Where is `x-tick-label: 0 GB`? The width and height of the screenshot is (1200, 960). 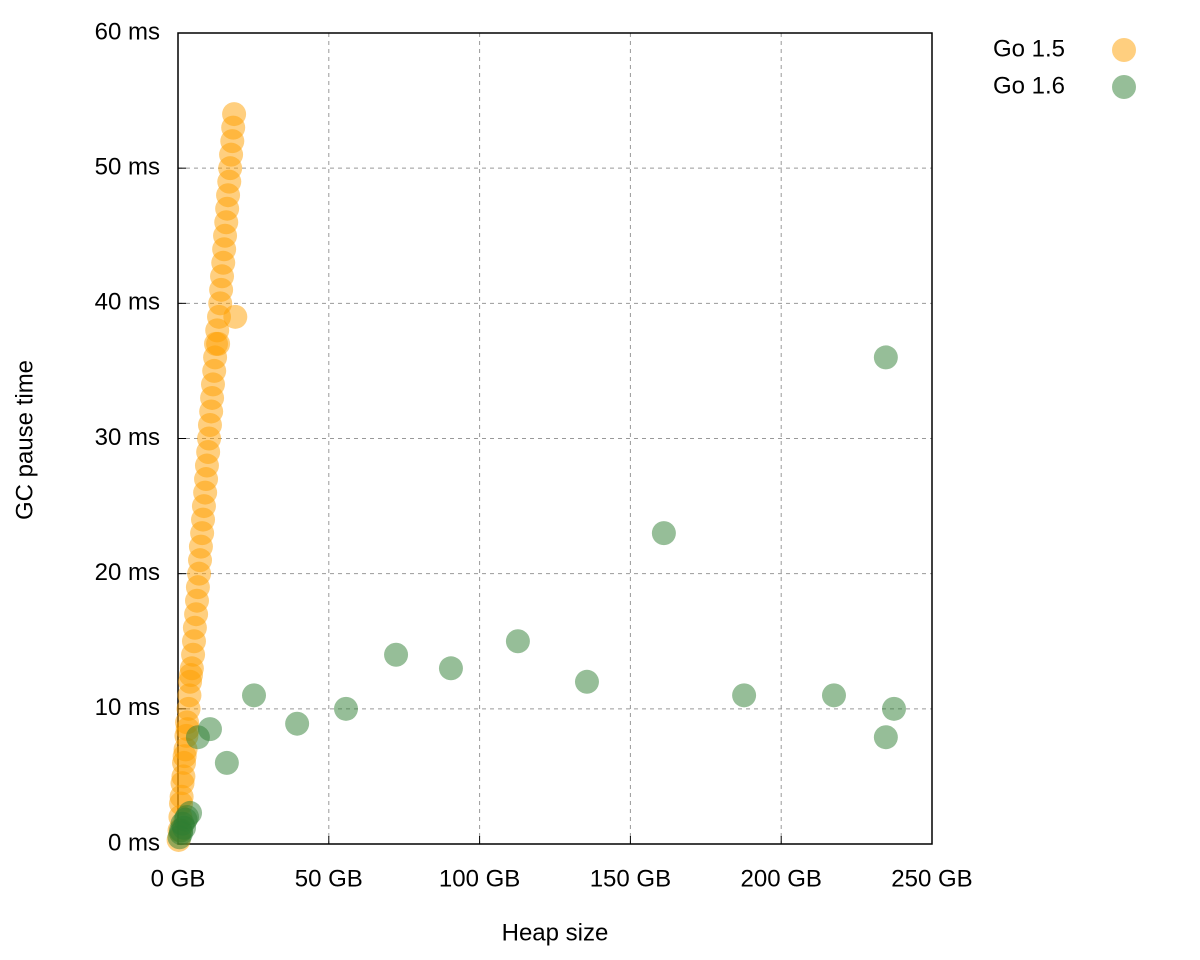
x-tick-label: 0 GB is located at coordinates (178, 878).